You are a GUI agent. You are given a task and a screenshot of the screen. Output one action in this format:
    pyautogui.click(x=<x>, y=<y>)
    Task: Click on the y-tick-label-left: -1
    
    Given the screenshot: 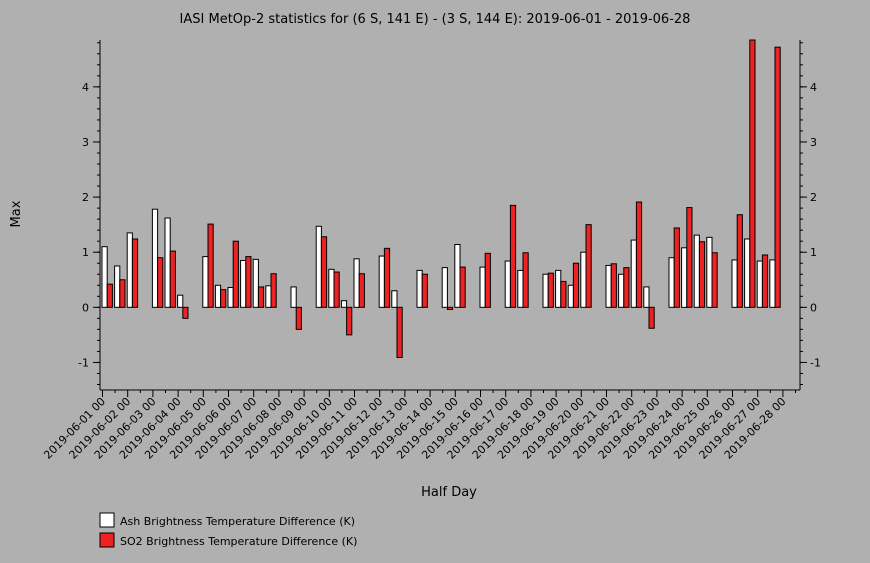 What is the action you would take?
    pyautogui.click(x=83, y=362)
    